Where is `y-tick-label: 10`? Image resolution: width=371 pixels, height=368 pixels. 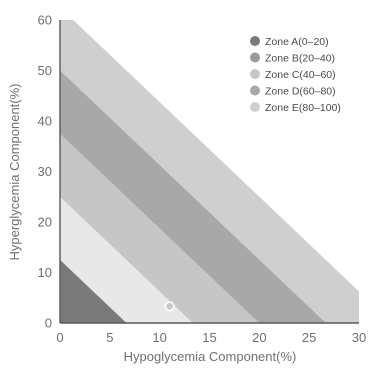 y-tick-label: 10 is located at coordinates (45, 272).